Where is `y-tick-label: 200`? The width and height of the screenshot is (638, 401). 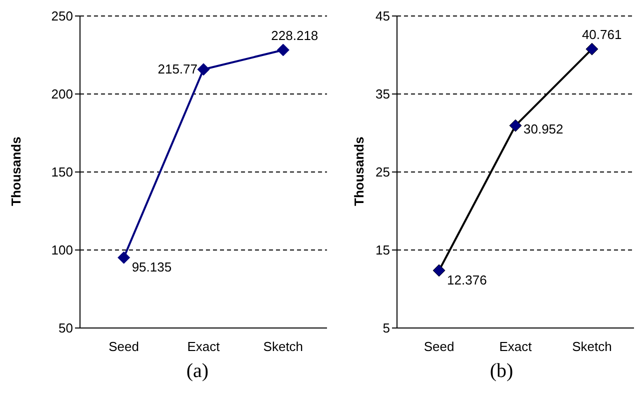 y-tick-label: 200 is located at coordinates (62, 94).